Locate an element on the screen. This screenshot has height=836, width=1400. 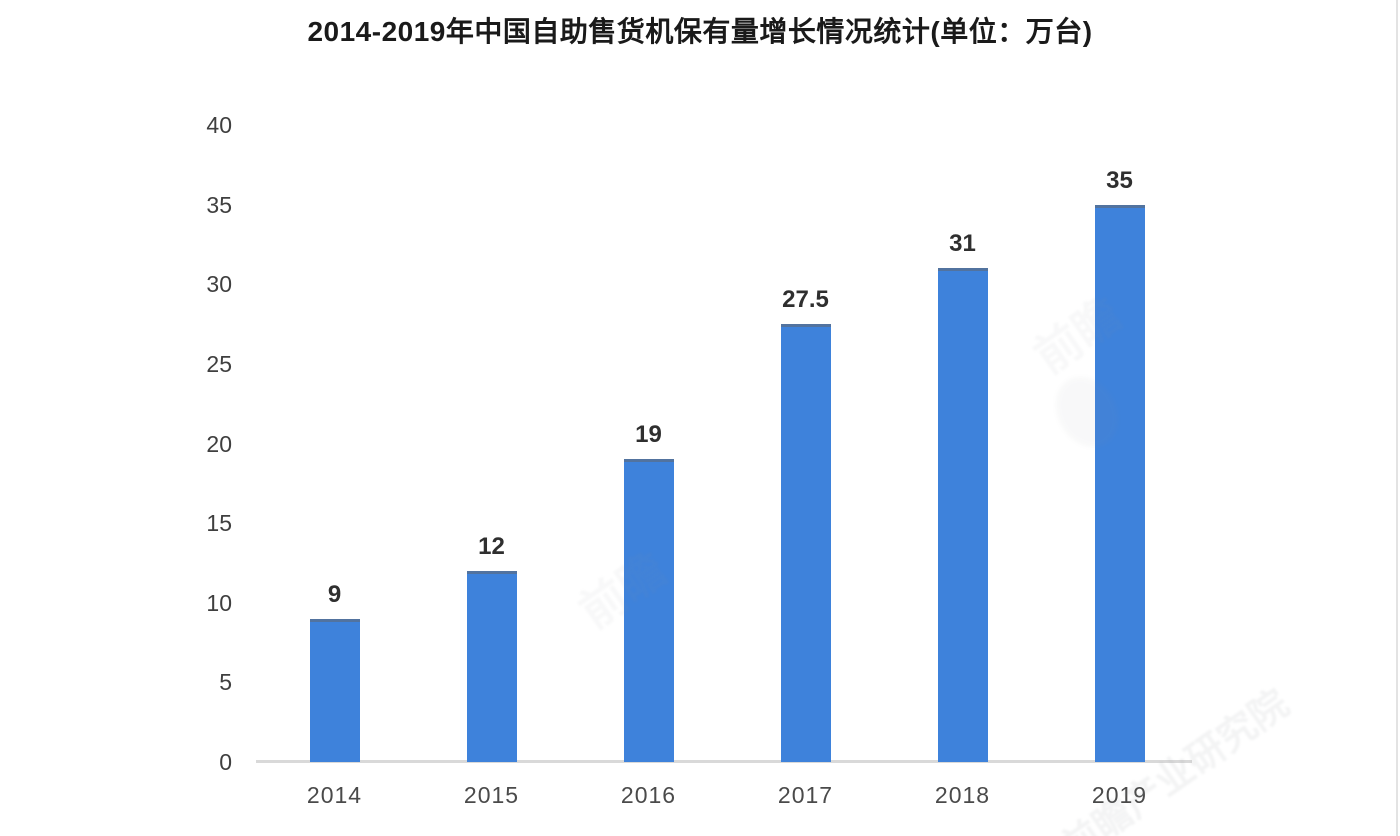
bar-value-label-2019: 35 is located at coordinates (1119, 180).